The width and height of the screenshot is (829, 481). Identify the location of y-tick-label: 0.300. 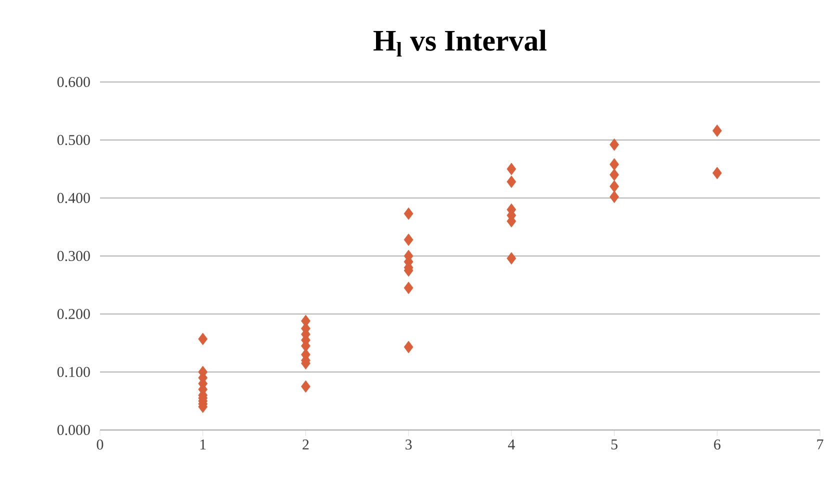
(73, 256).